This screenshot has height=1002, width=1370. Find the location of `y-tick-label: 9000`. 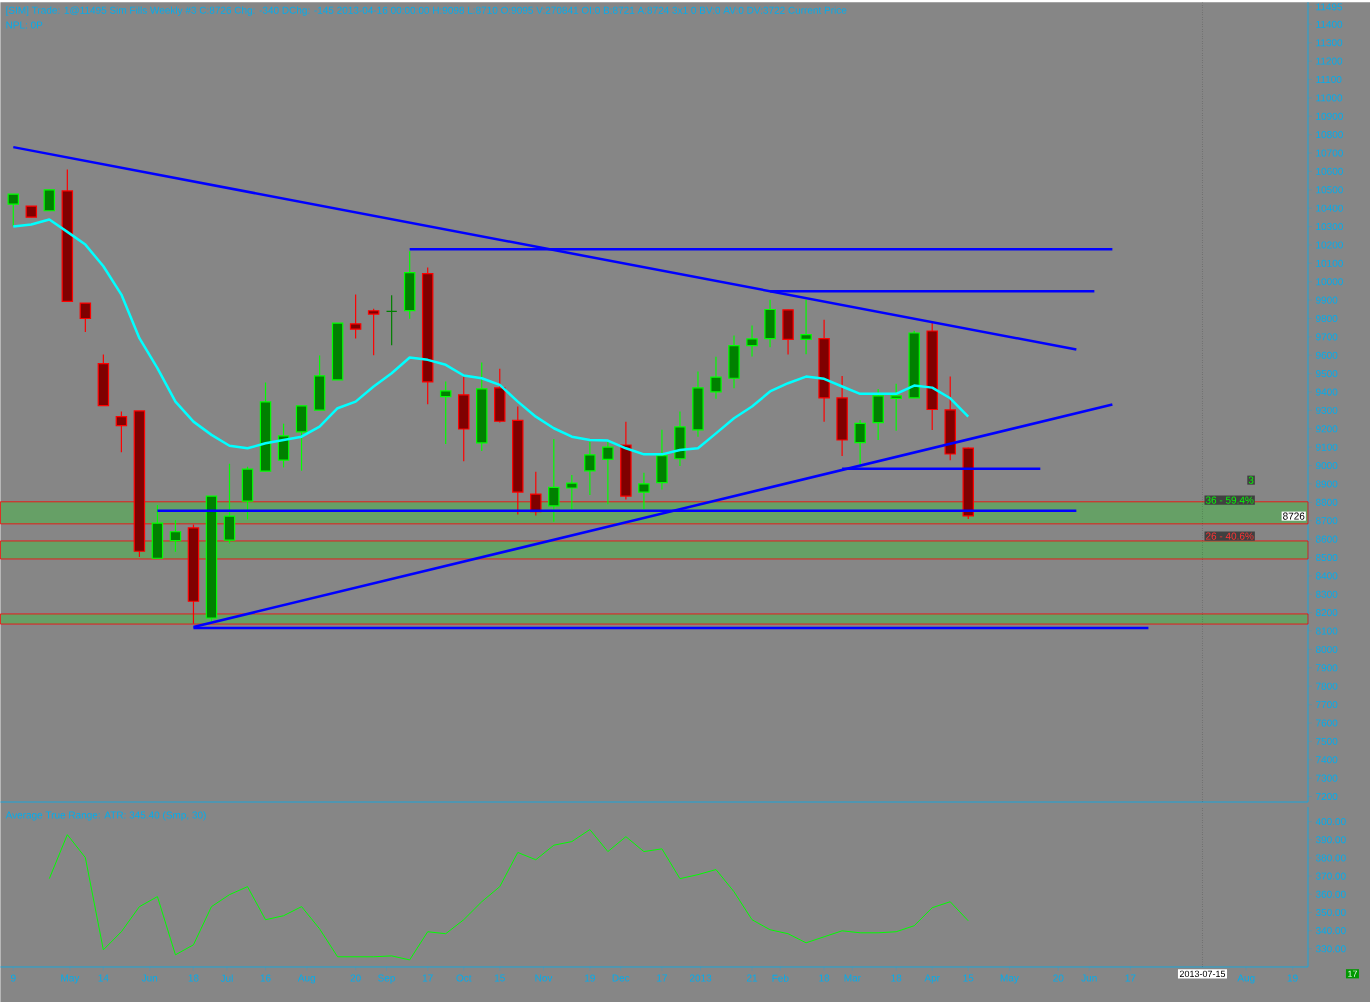

y-tick-label: 9000 is located at coordinates (1327, 466).